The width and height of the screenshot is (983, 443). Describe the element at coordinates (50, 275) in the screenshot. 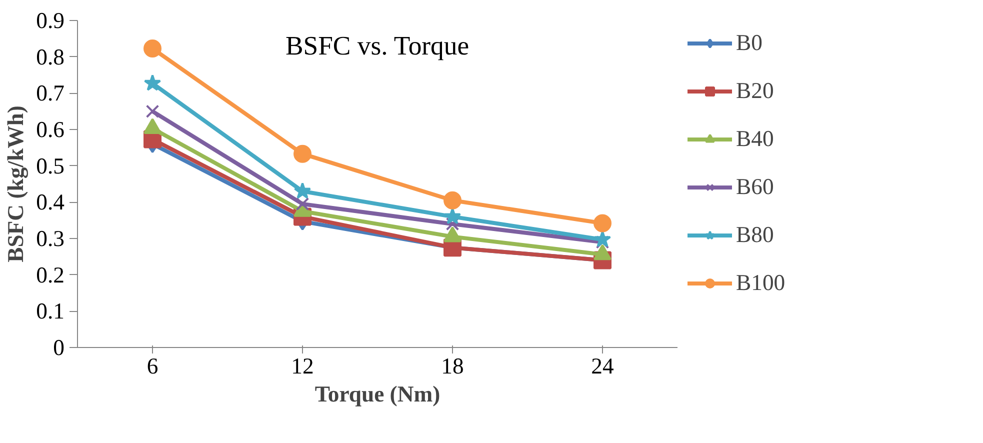

I see `y-tick-label: 0.2` at that location.